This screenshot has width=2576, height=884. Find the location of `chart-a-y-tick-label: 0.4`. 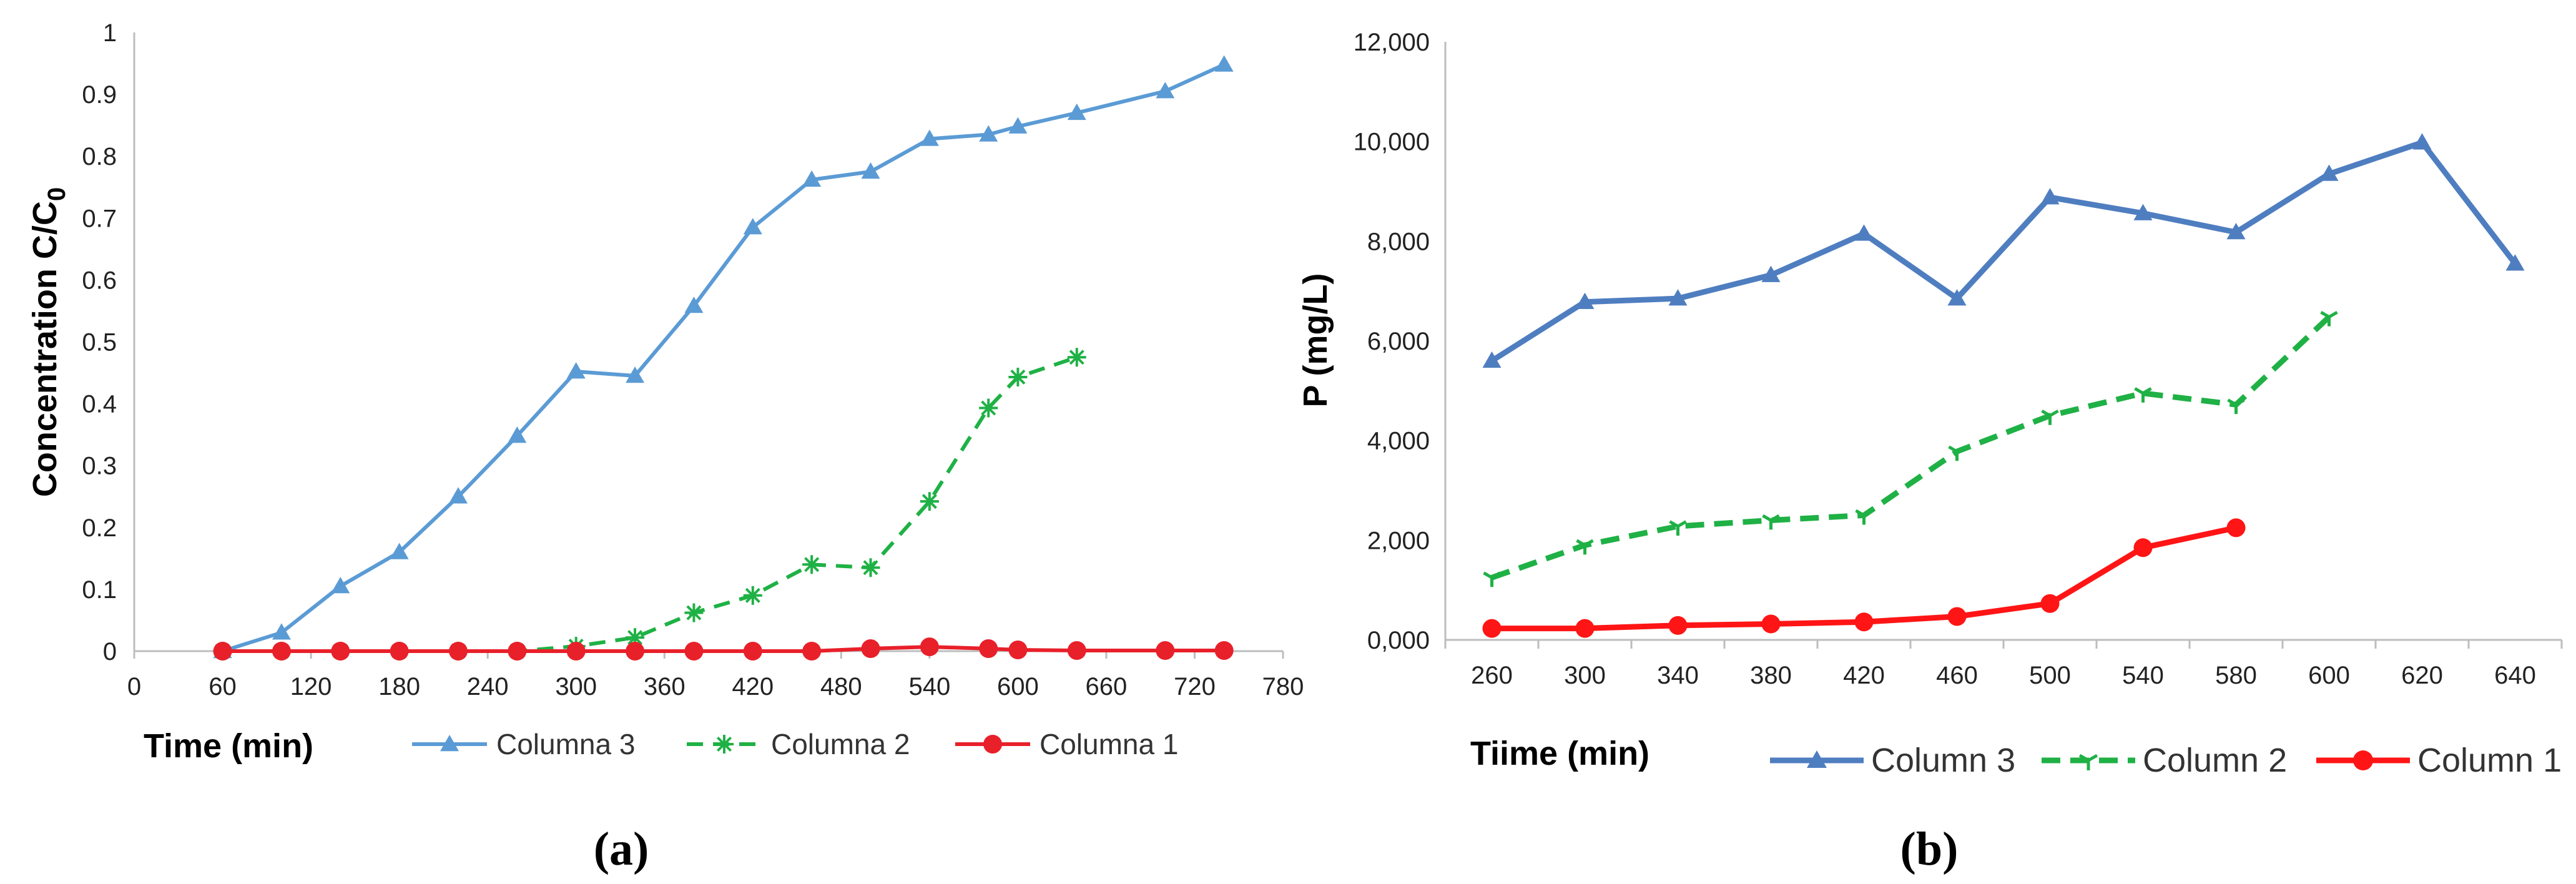

chart-a-y-tick-label: 0.4 is located at coordinates (99, 404).